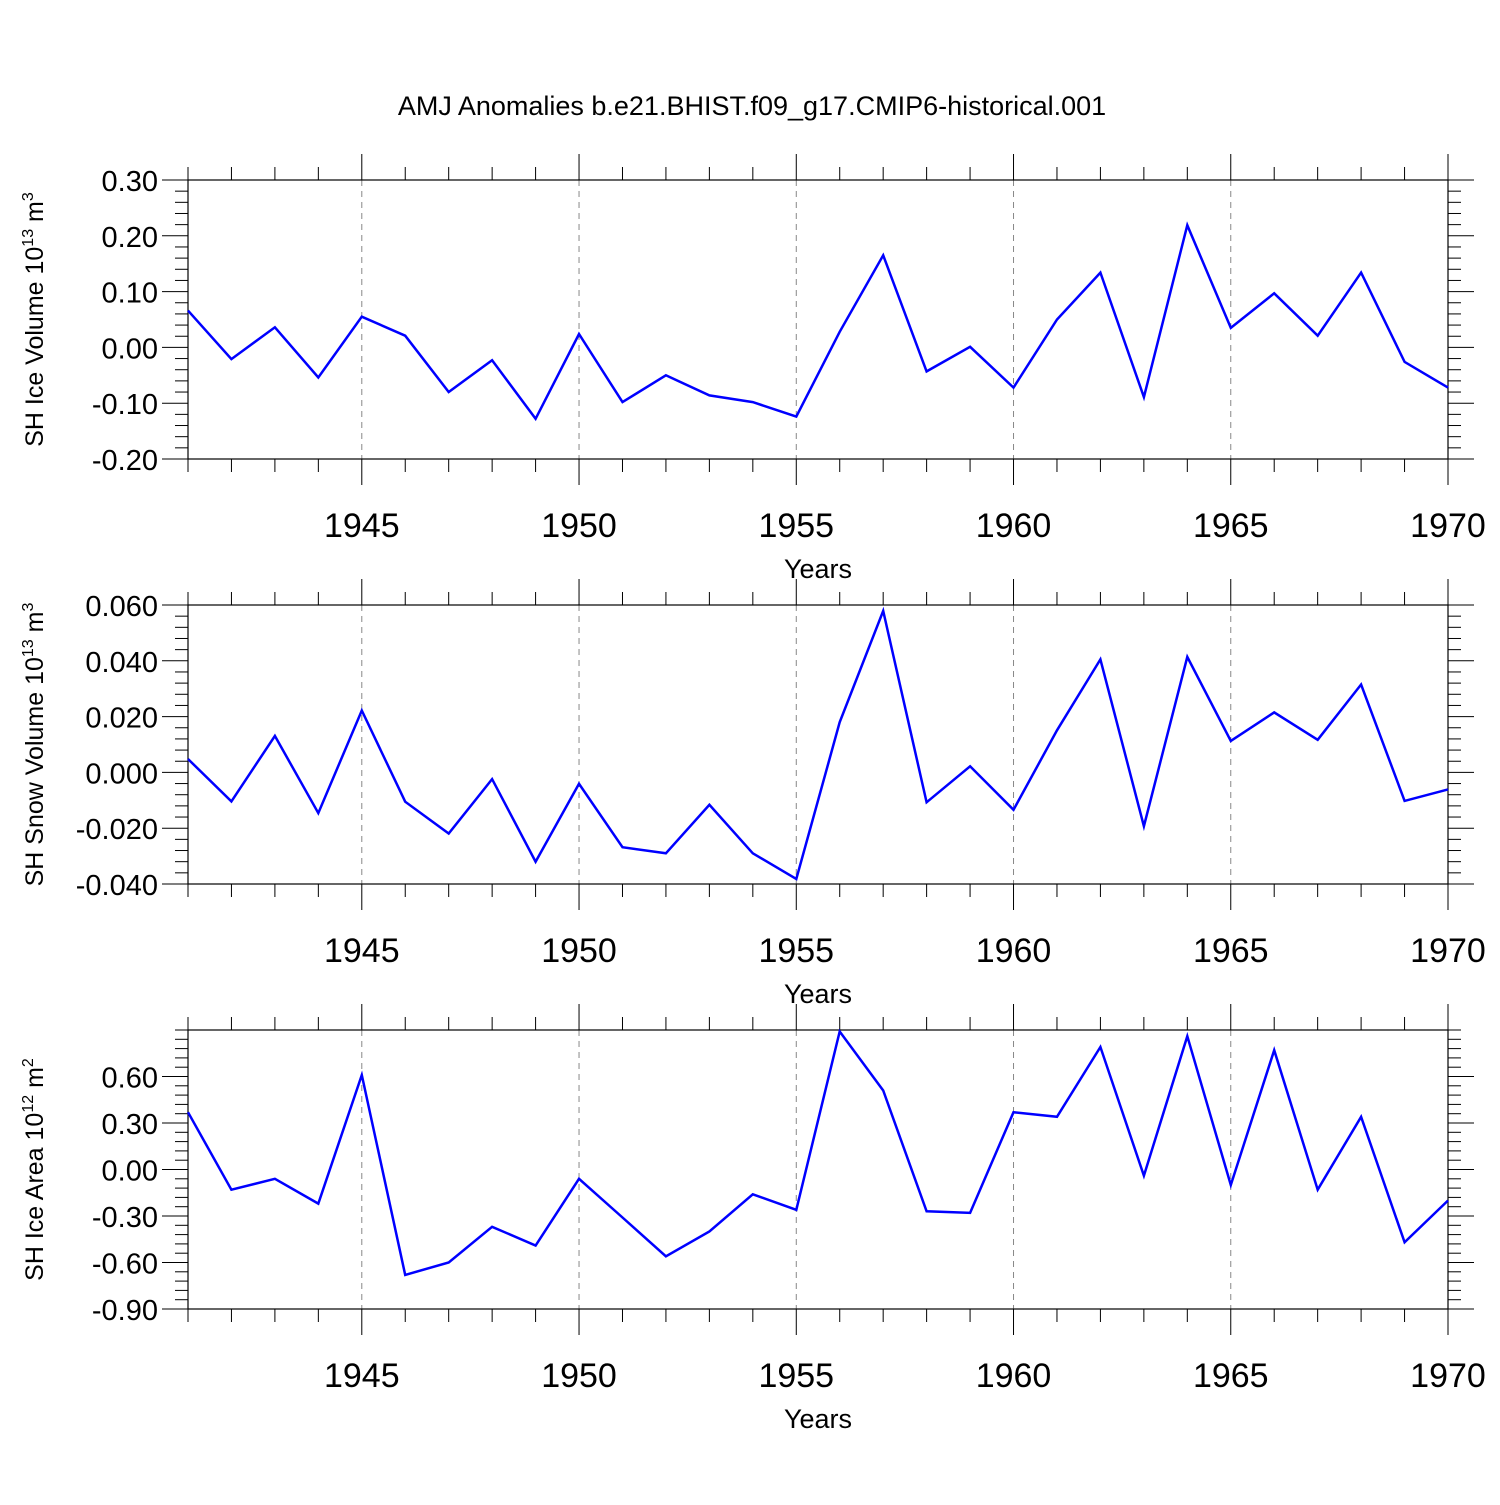 This screenshot has width=1500, height=1505. I want to click on y-tick-label: -0.020, so click(117, 830).